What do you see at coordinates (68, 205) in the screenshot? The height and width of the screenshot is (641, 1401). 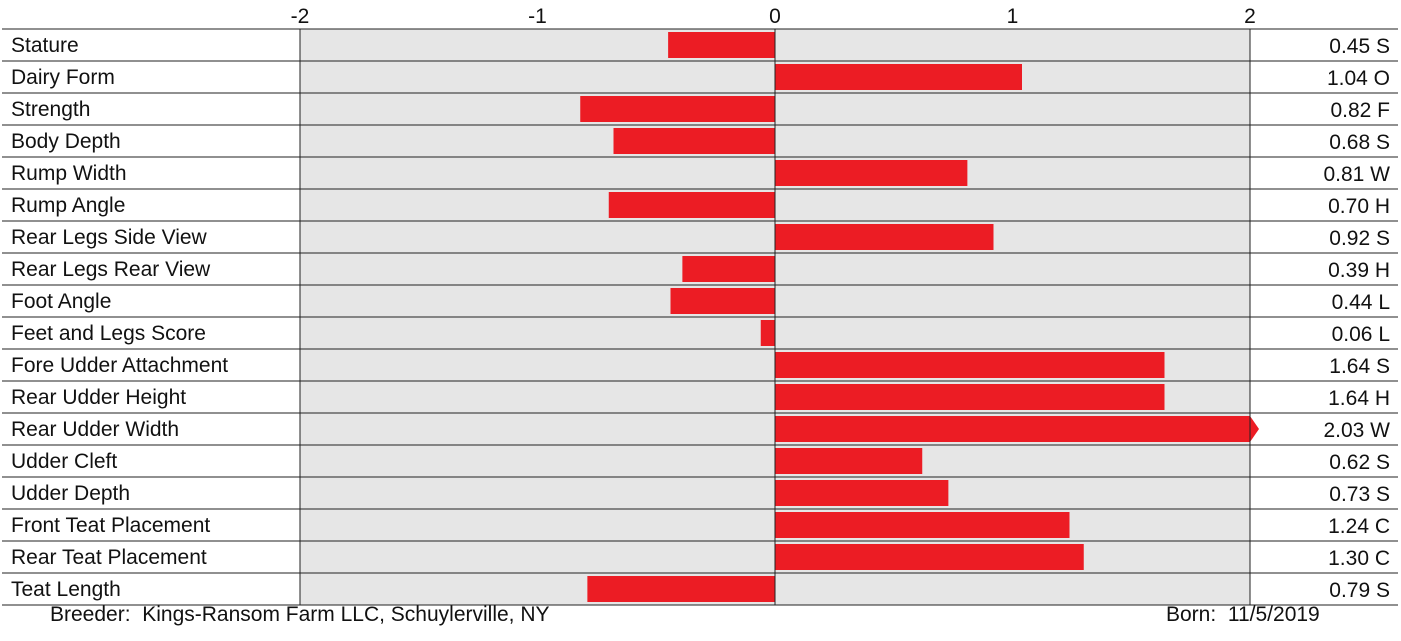 I see `trait-label: Rump Angle` at bounding box center [68, 205].